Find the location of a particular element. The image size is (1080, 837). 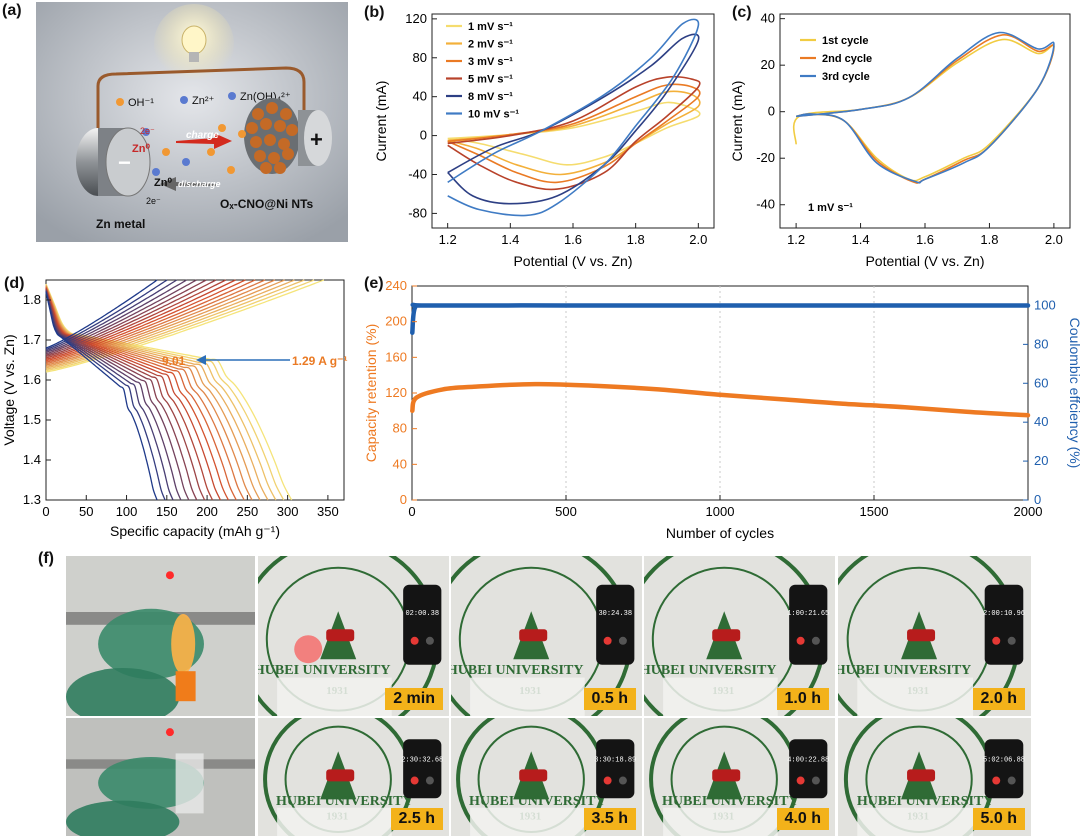

zn-anode: − is located at coordinates (113, 162).